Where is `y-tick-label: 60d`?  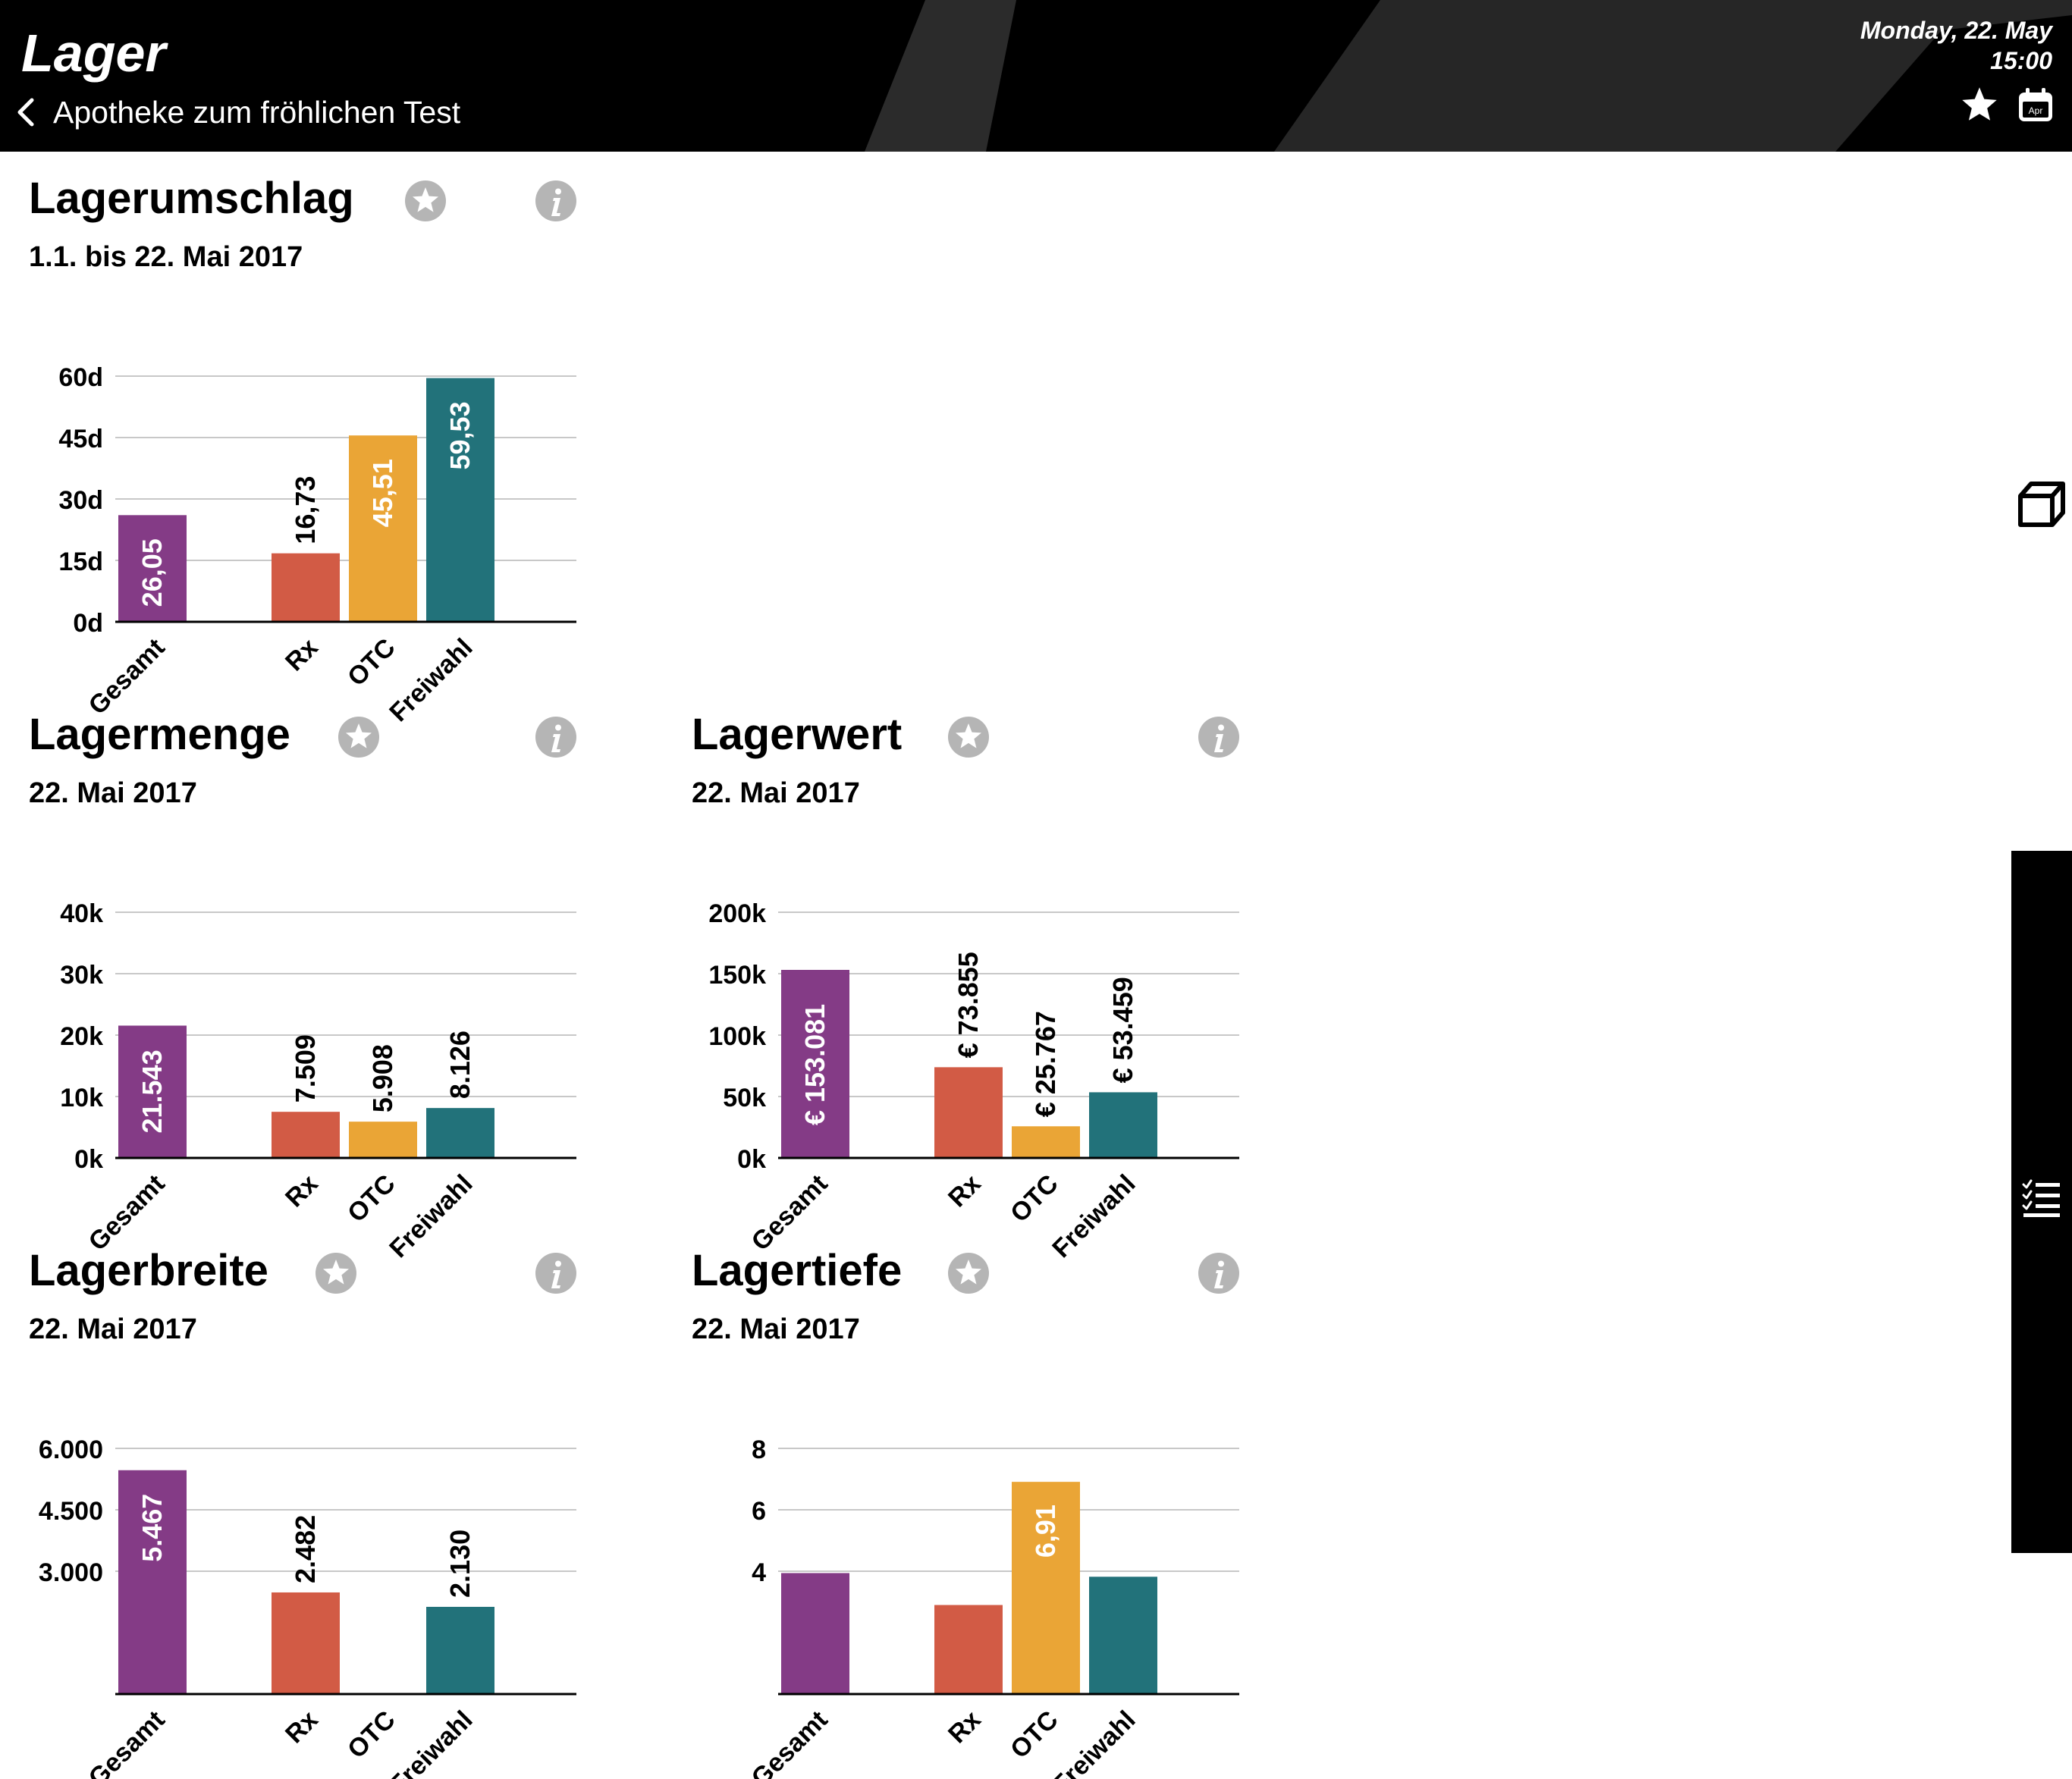
y-tick-label: 60d is located at coordinates (80, 377).